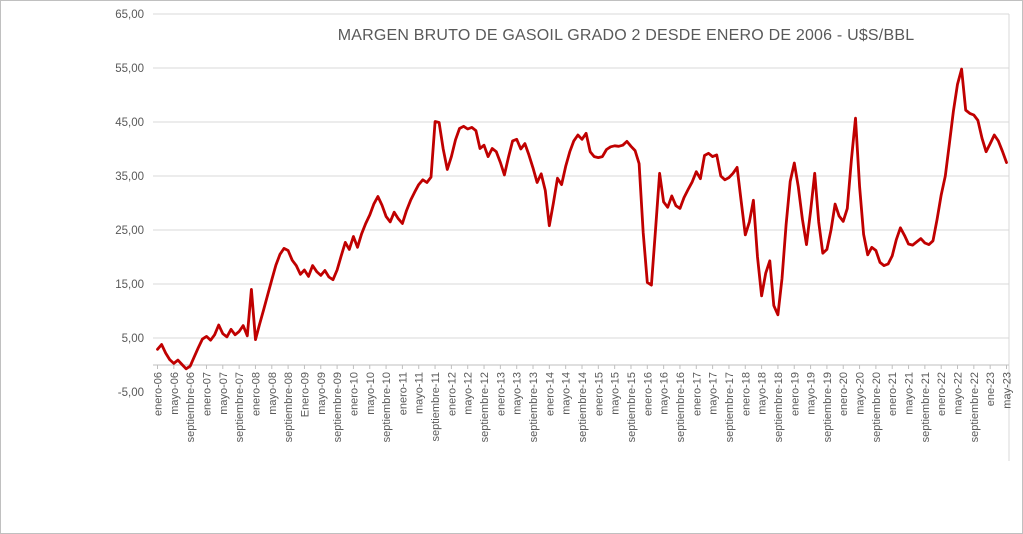 The image size is (1023, 534). I want to click on x-axis-tick-label: enero-17, so click(697, 394).